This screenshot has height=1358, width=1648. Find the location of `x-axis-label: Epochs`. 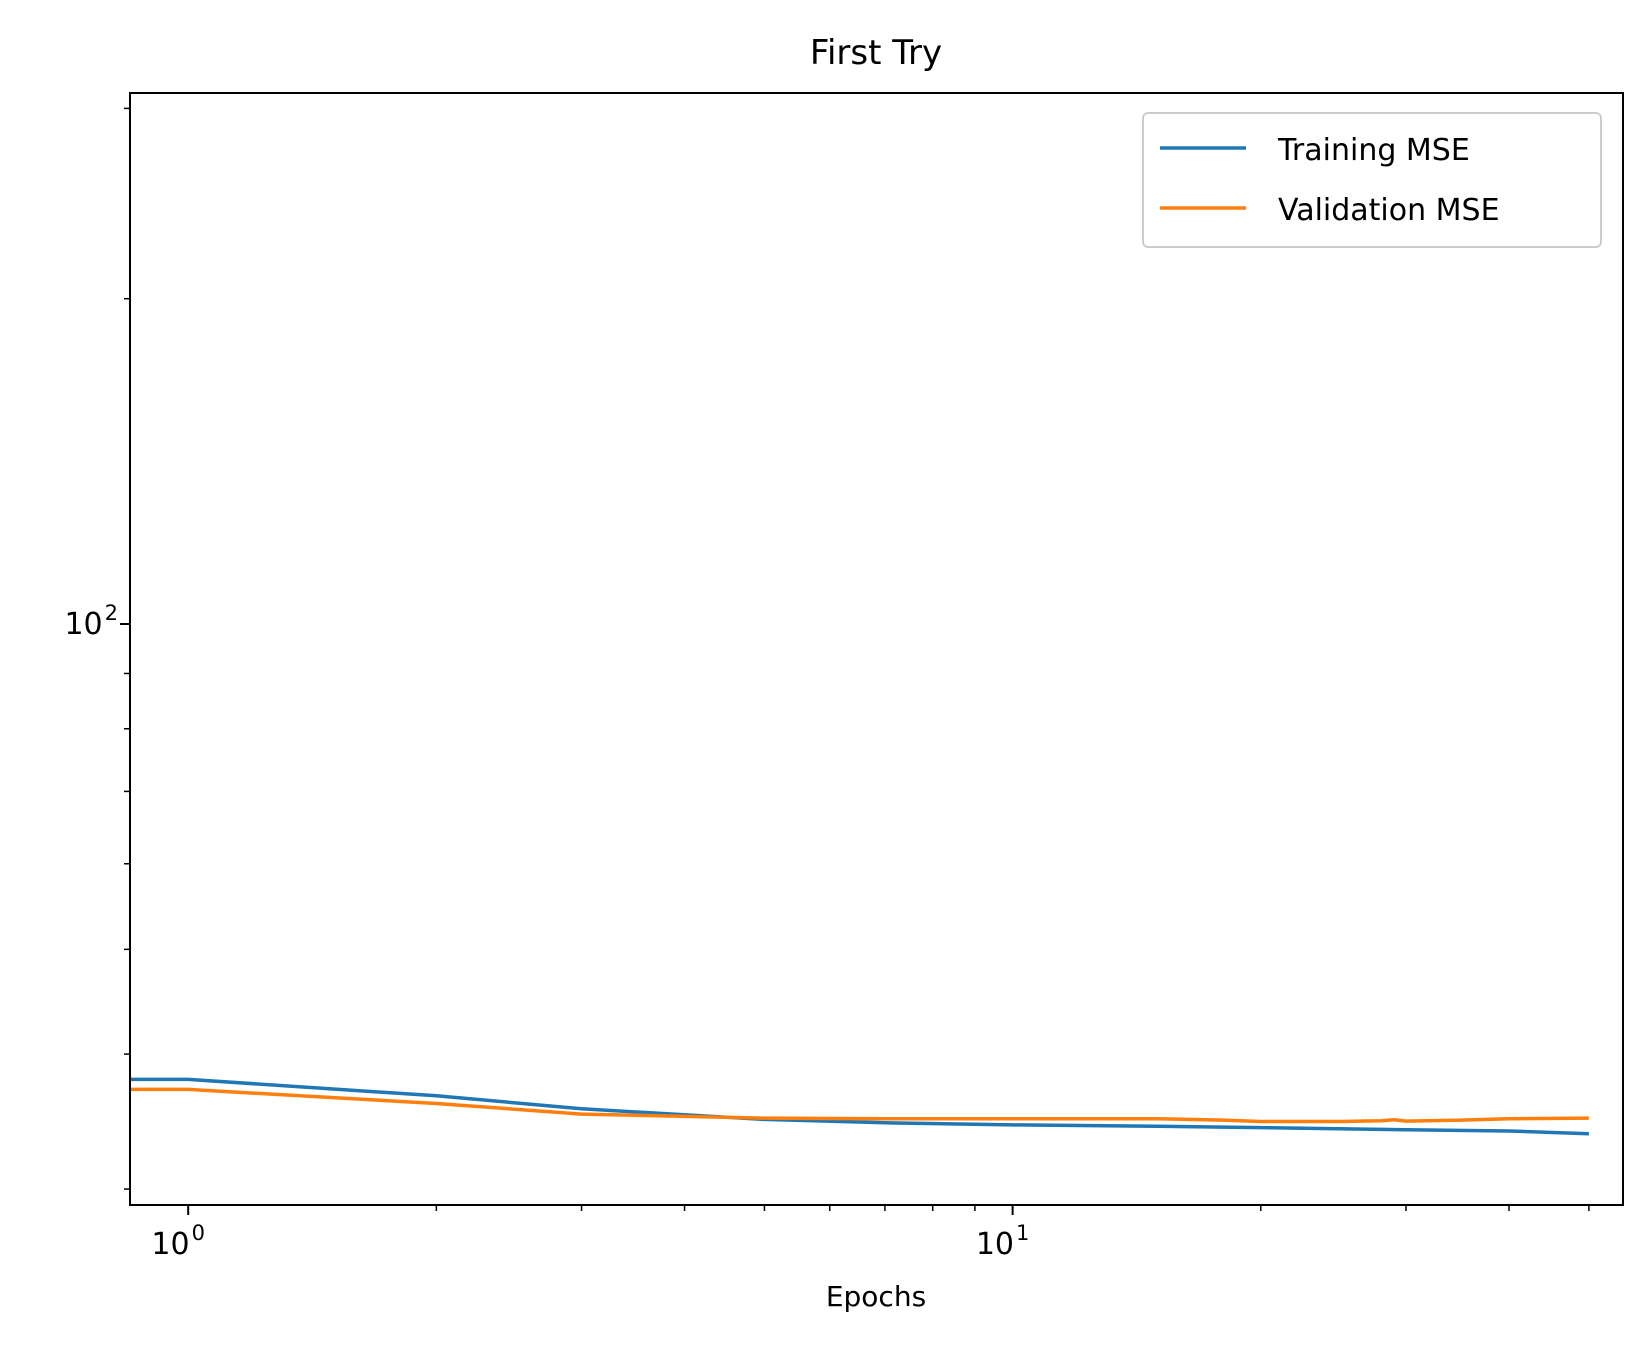

x-axis-label: Epochs is located at coordinates (876, 1296).